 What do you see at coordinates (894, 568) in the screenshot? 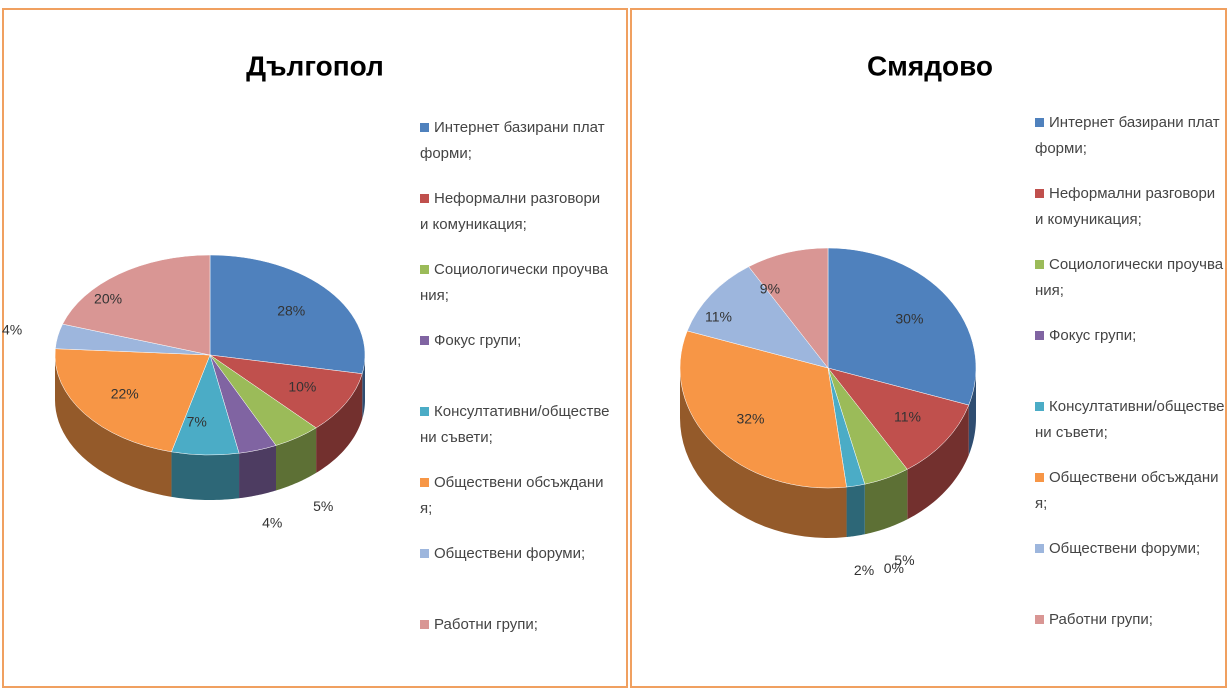
I see `data-label: 0%` at bounding box center [894, 568].